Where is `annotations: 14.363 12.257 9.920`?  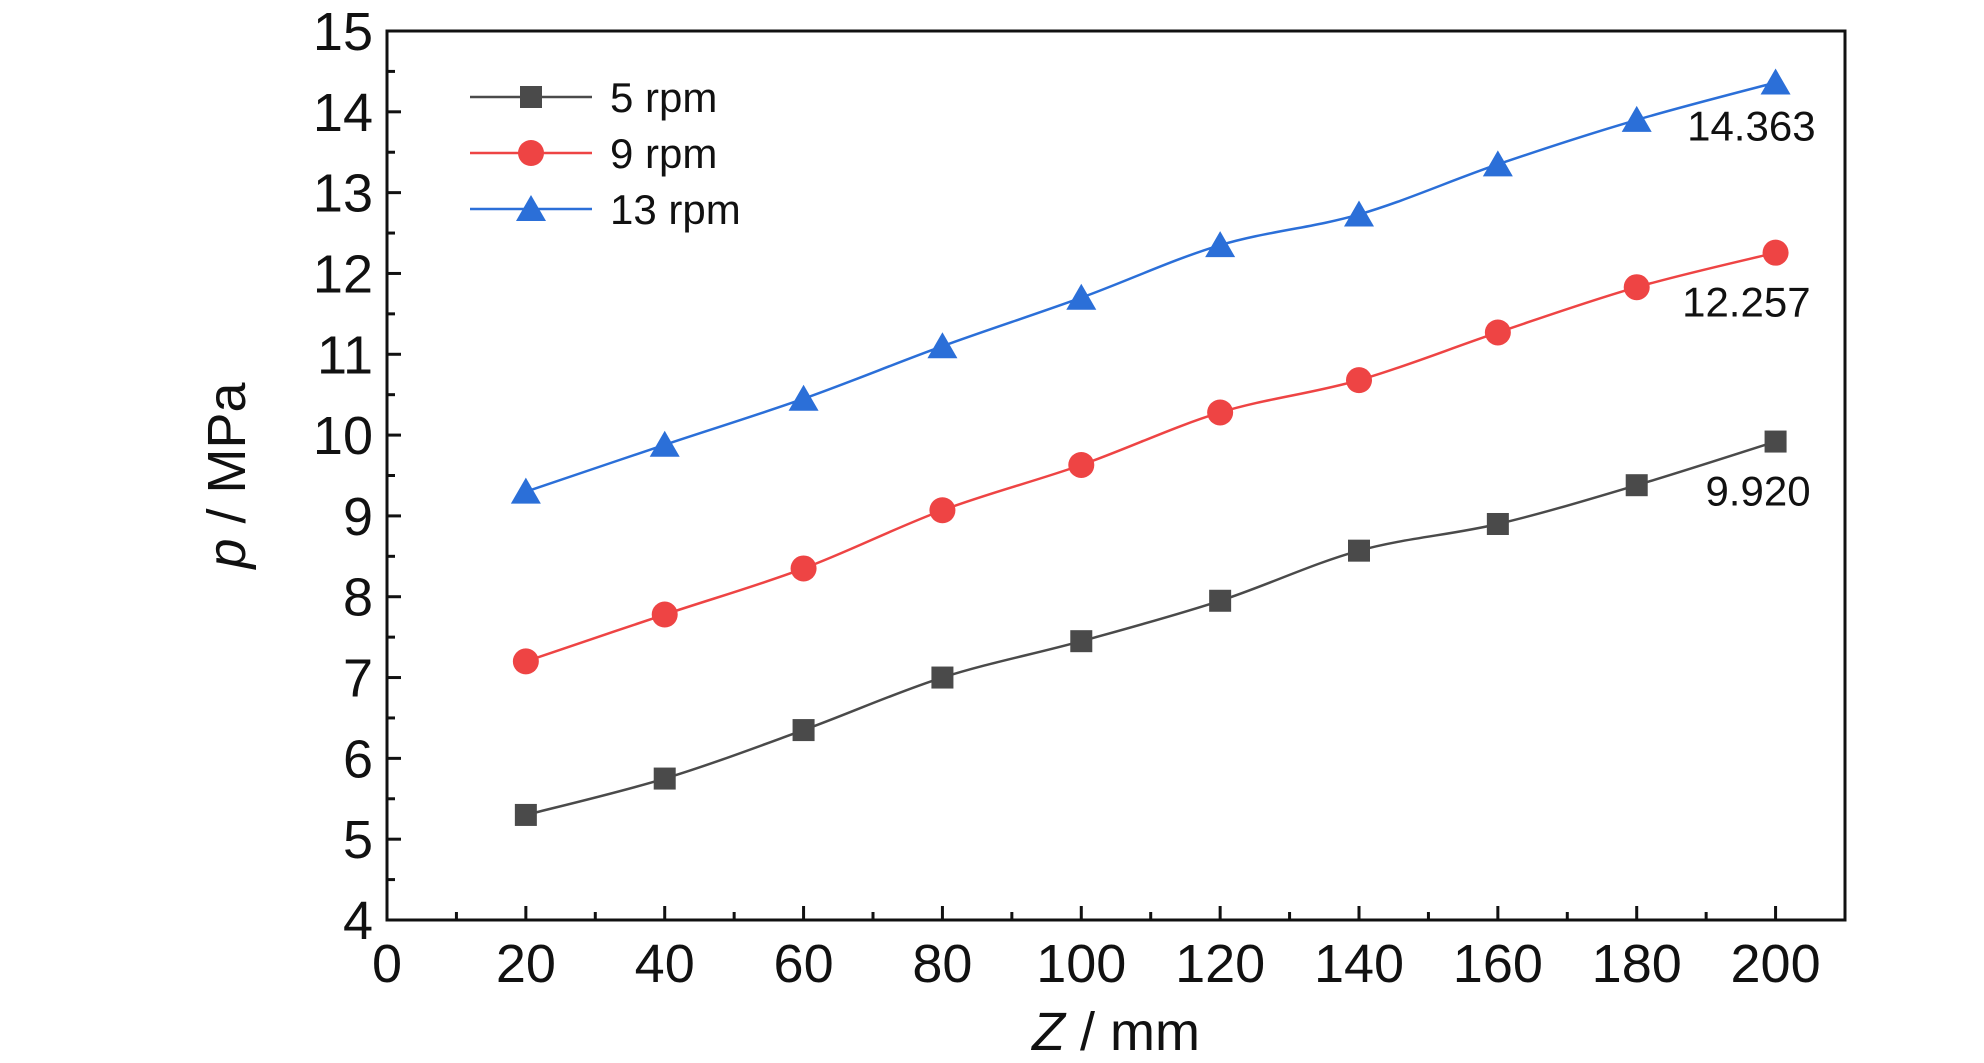
annotations: 14.363 12.257 9.920 is located at coordinates (1748, 308).